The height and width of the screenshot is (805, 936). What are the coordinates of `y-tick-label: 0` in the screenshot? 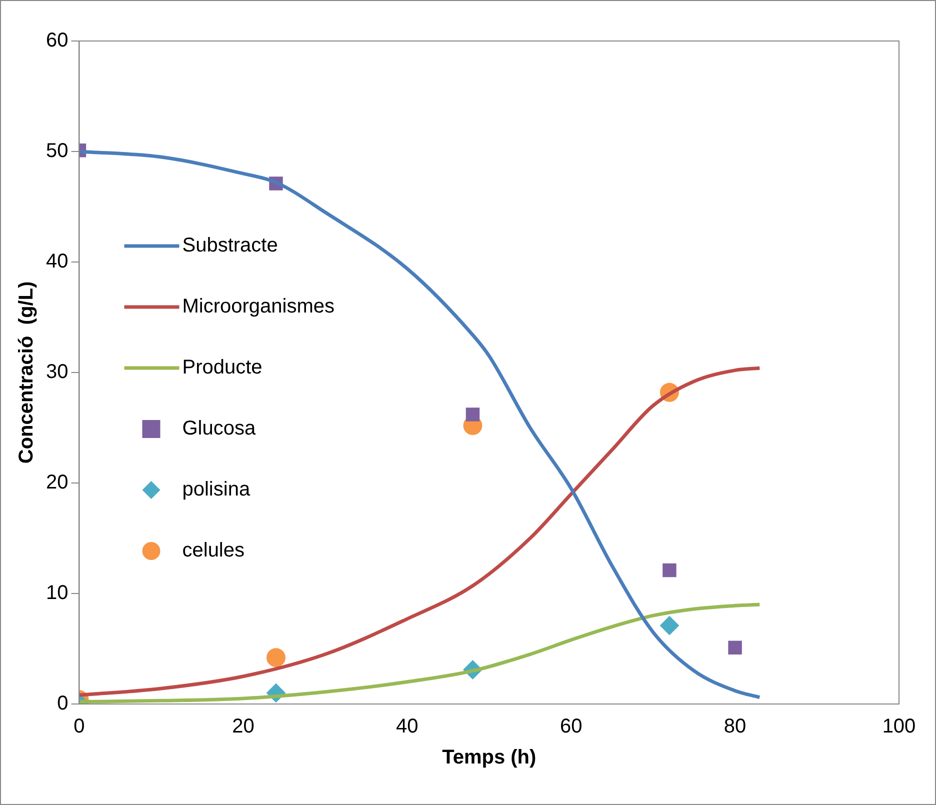 It's located at (62, 703).